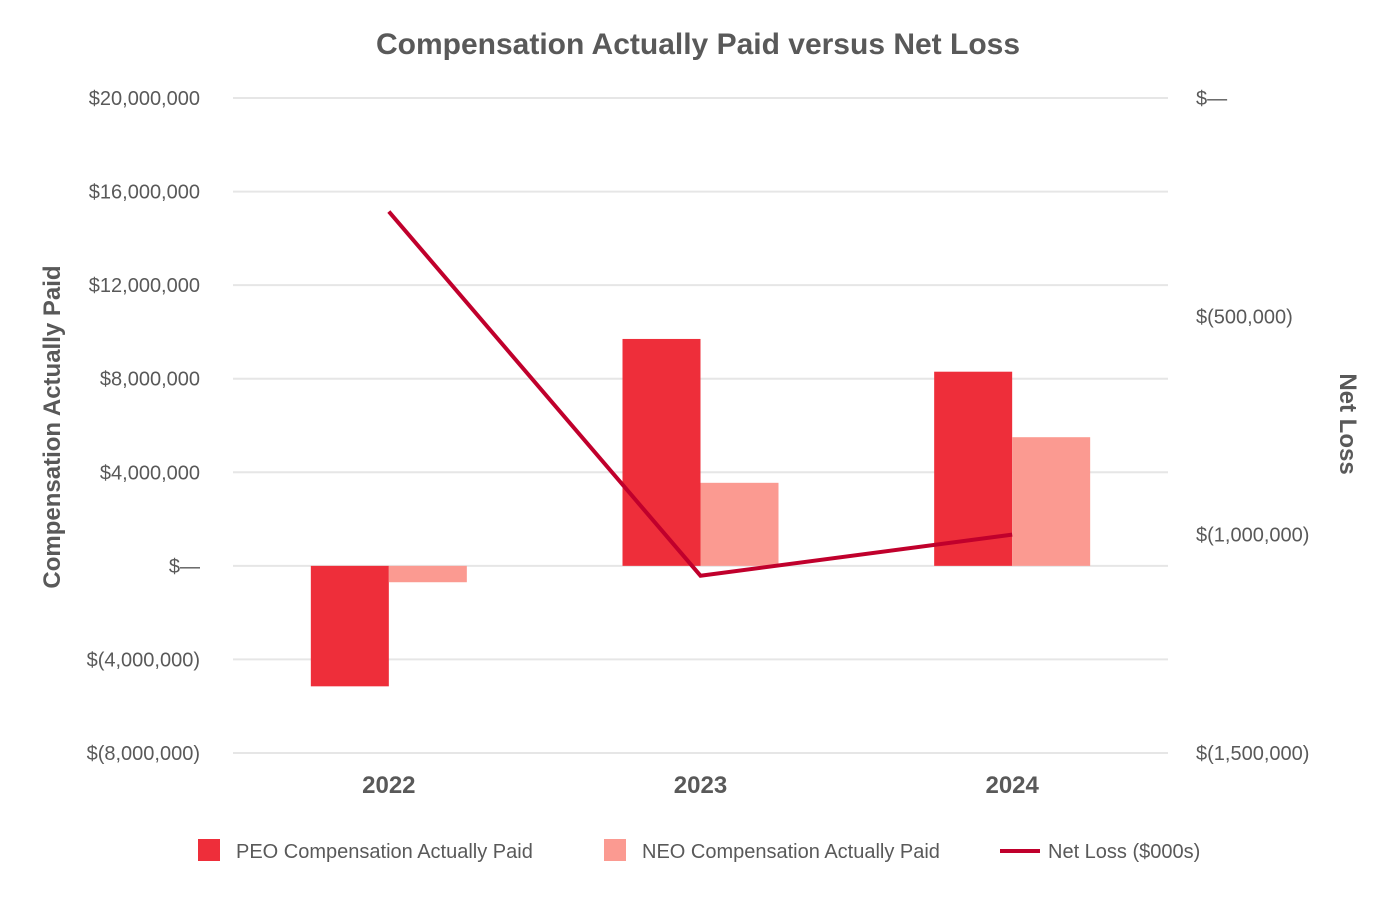 This screenshot has height=900, width=1400. Describe the element at coordinates (1347, 423) in the screenshot. I see `right-axis-title: Net Loss` at that location.